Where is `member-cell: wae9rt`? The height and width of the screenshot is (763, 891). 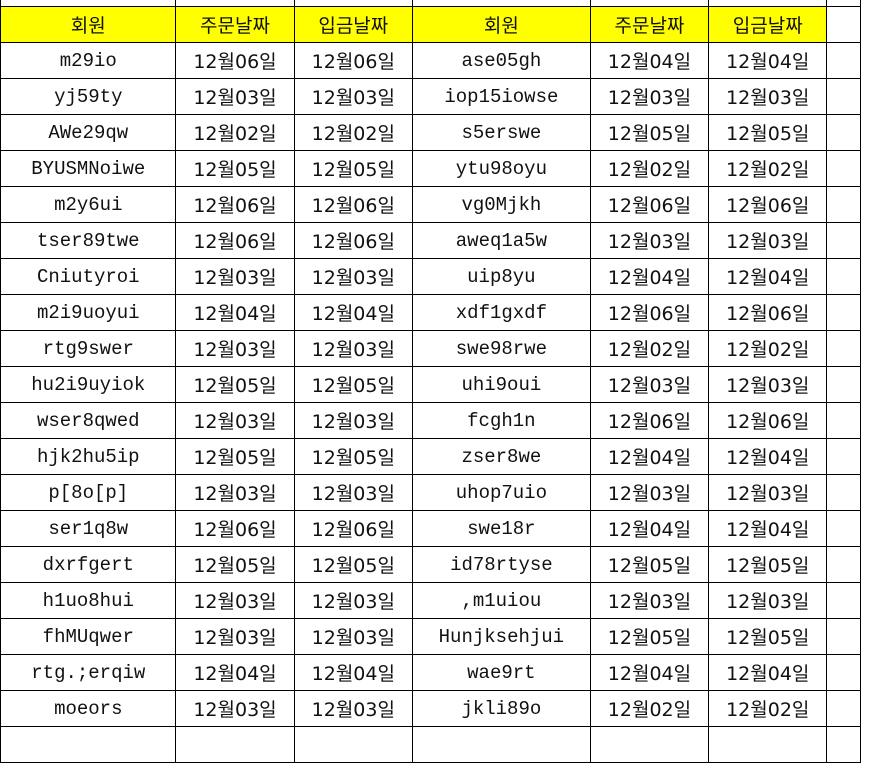 member-cell: wae9rt is located at coordinates (501, 672).